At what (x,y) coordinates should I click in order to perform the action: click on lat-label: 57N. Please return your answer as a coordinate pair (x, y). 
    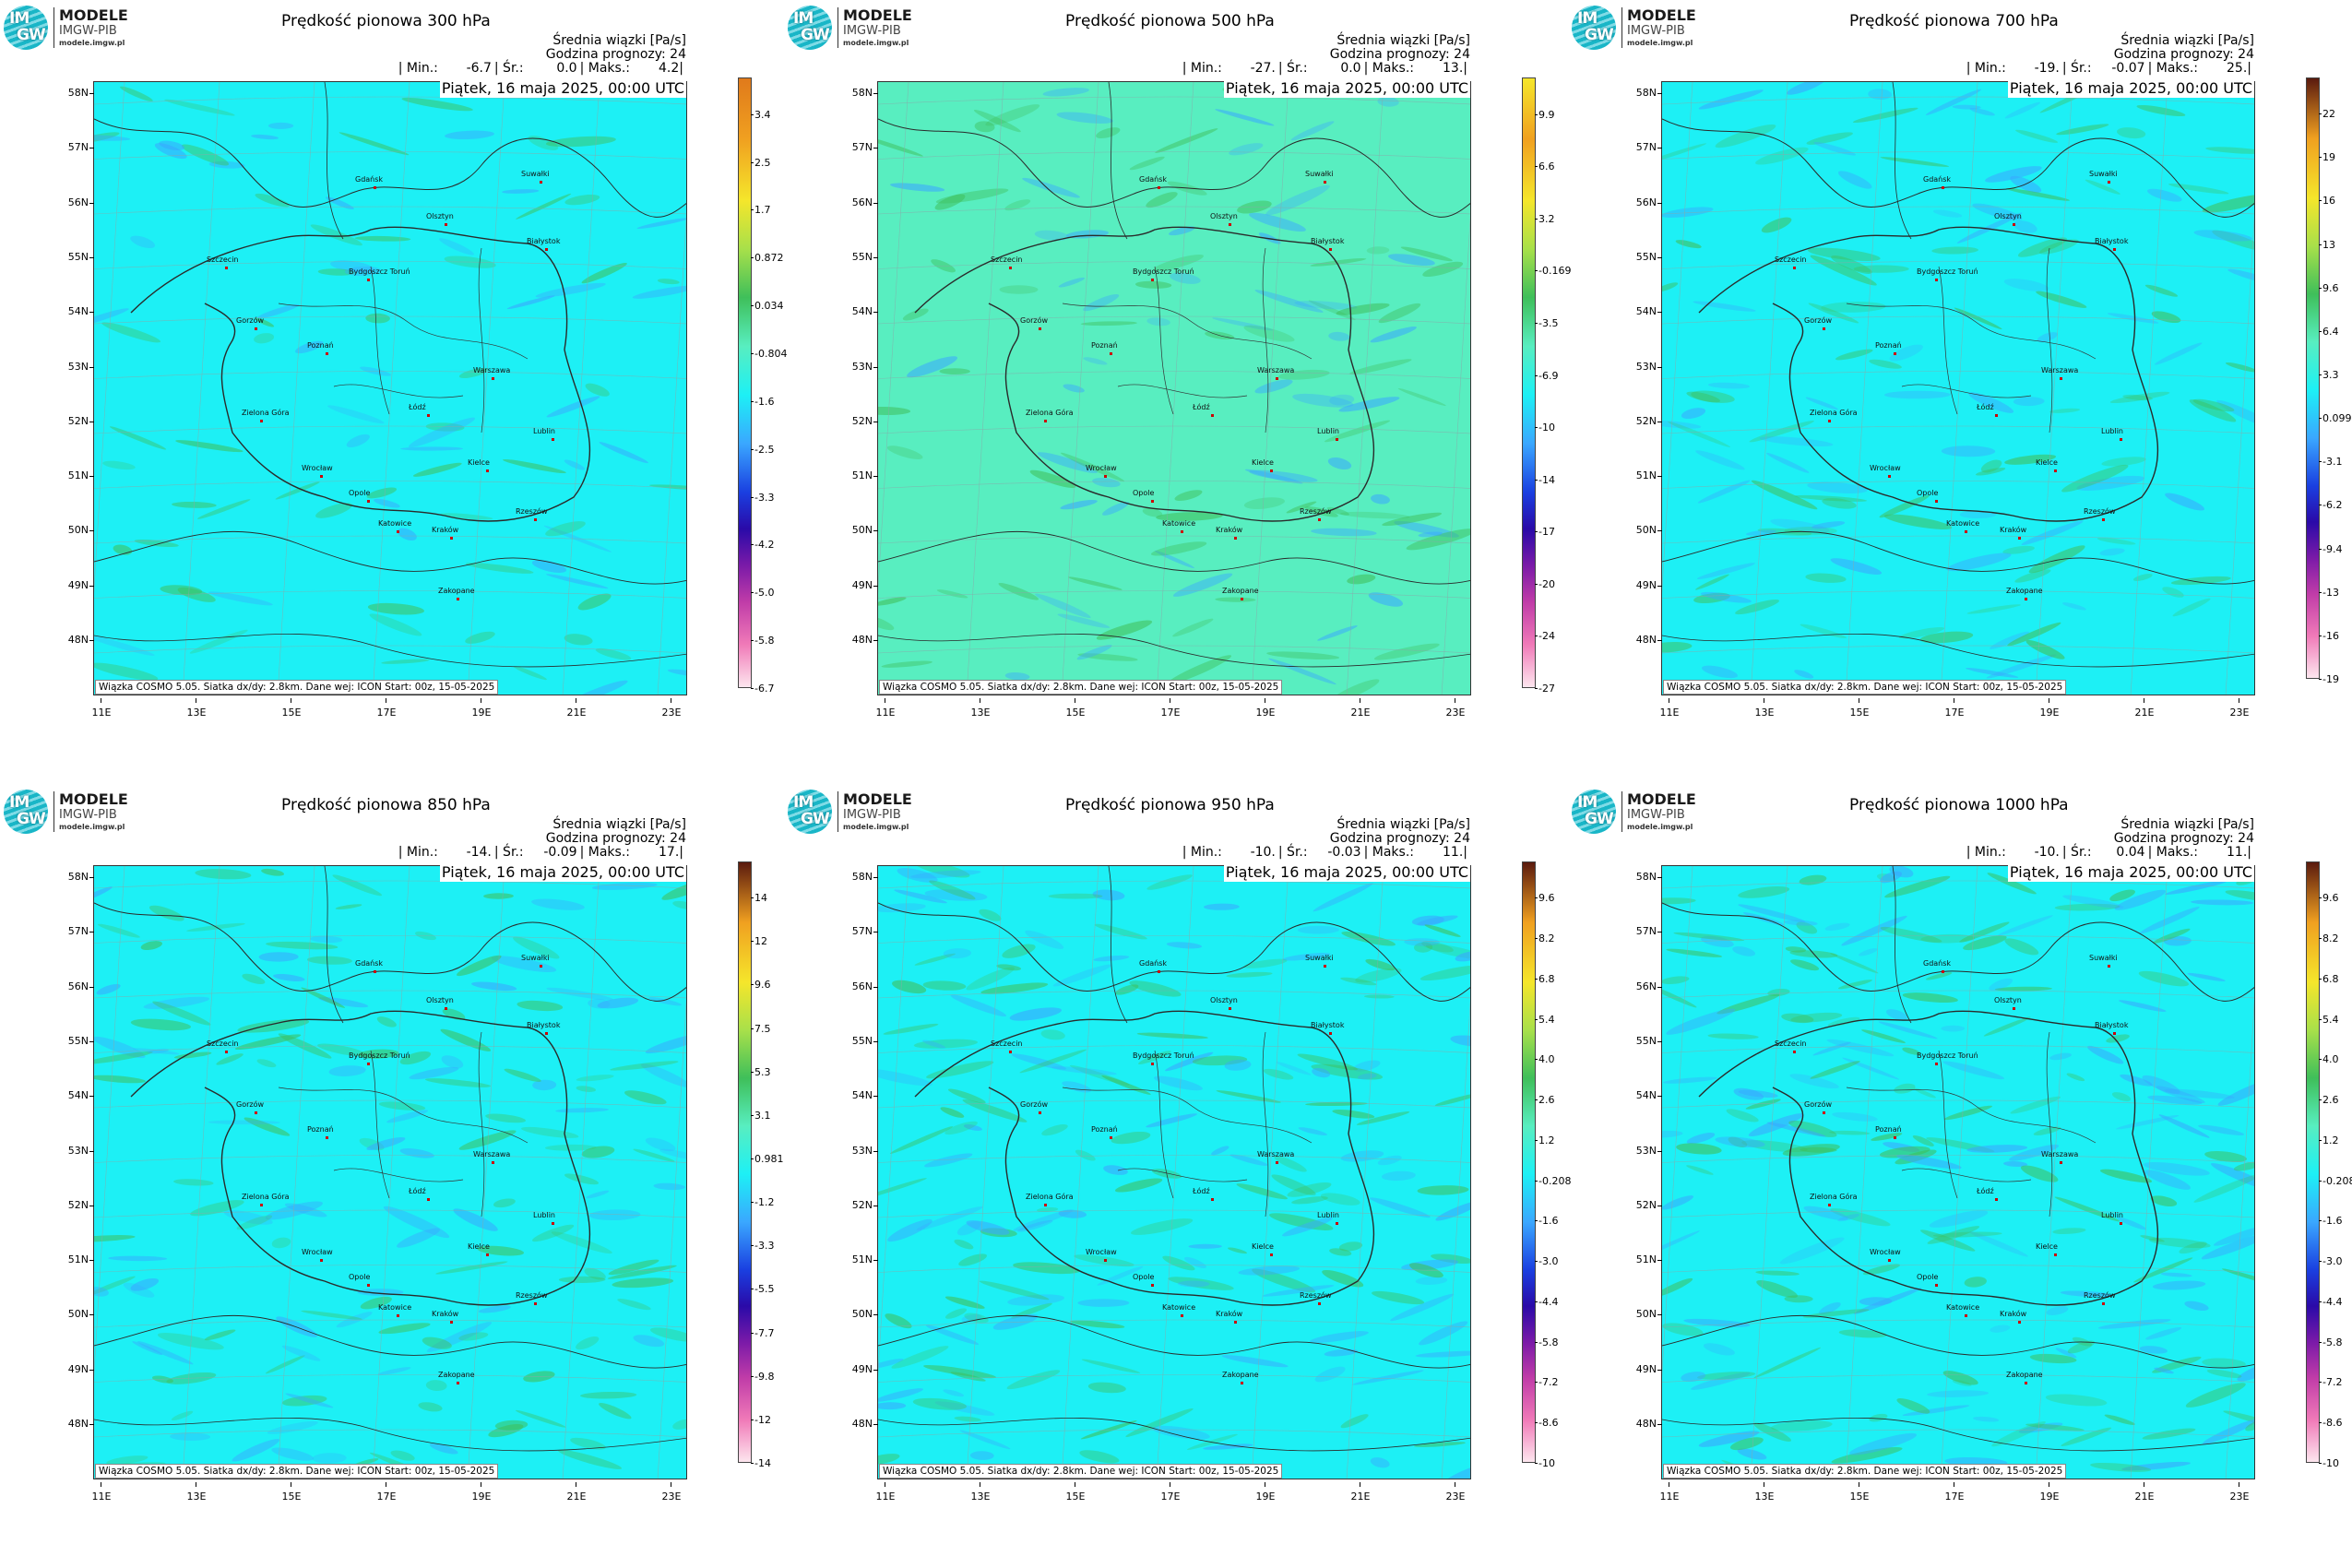
    Looking at the image, I should click on (859, 931).